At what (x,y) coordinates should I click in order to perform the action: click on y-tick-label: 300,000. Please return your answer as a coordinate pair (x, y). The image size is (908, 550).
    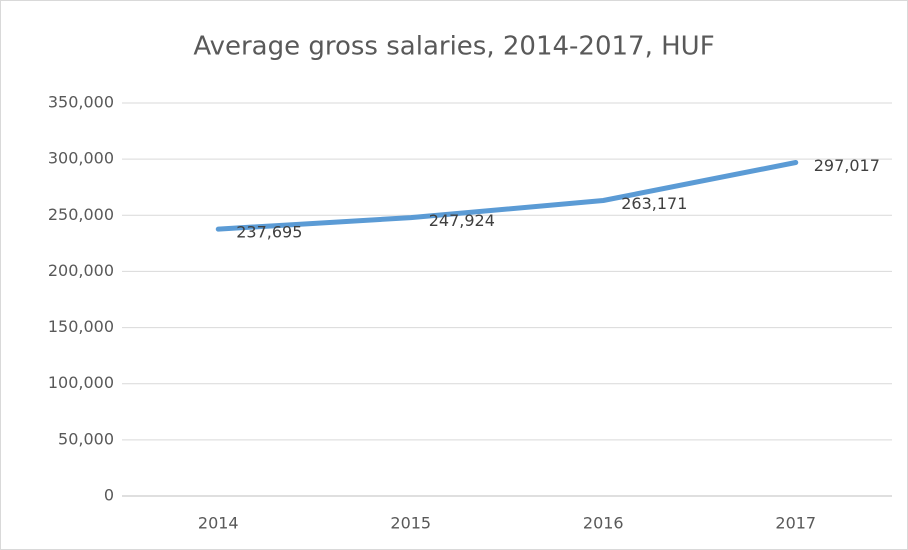
    Looking at the image, I should click on (81, 158).